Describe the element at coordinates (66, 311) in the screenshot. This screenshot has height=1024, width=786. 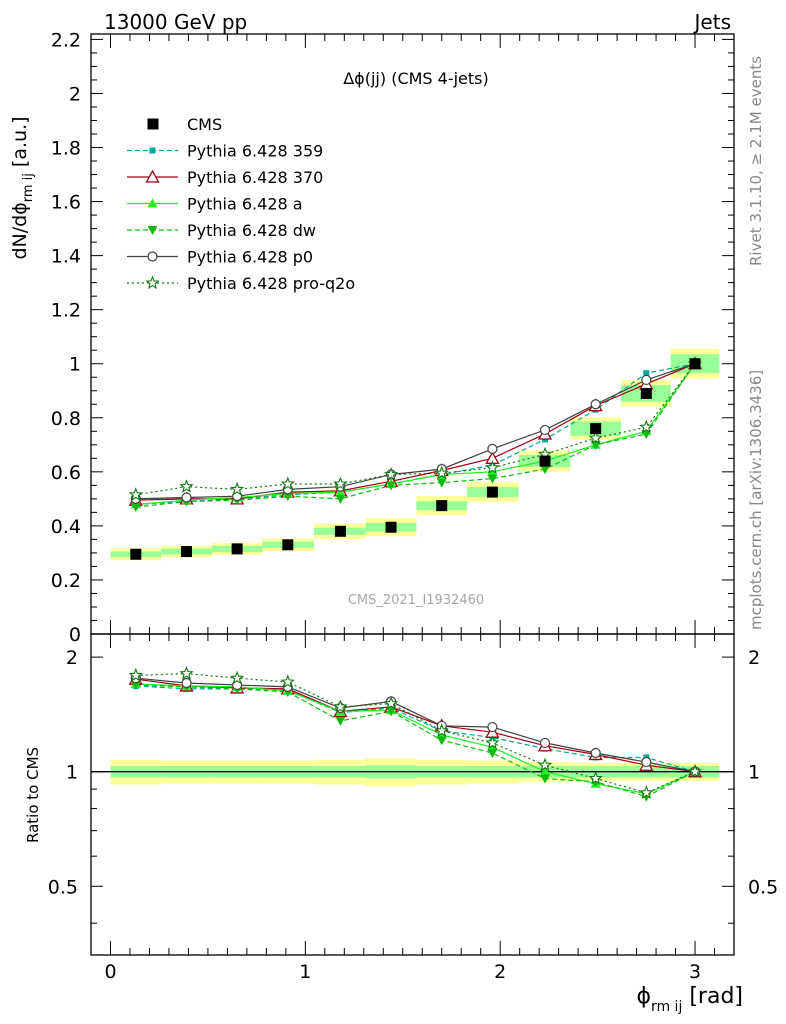
I see `y-tick-label: 1.2` at that location.